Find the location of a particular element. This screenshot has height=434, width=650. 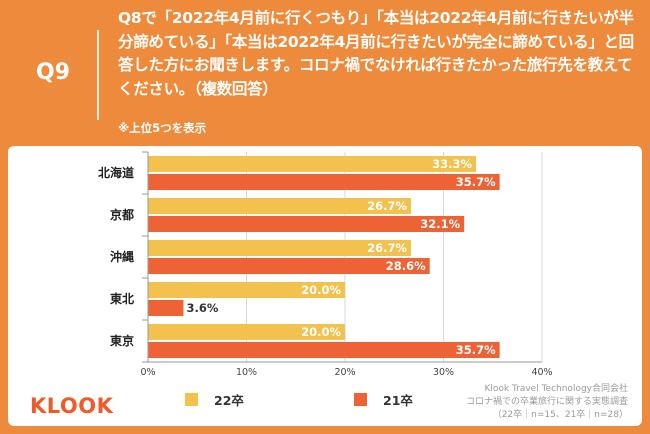

x-tick-label-2: 20% is located at coordinates (344, 371).